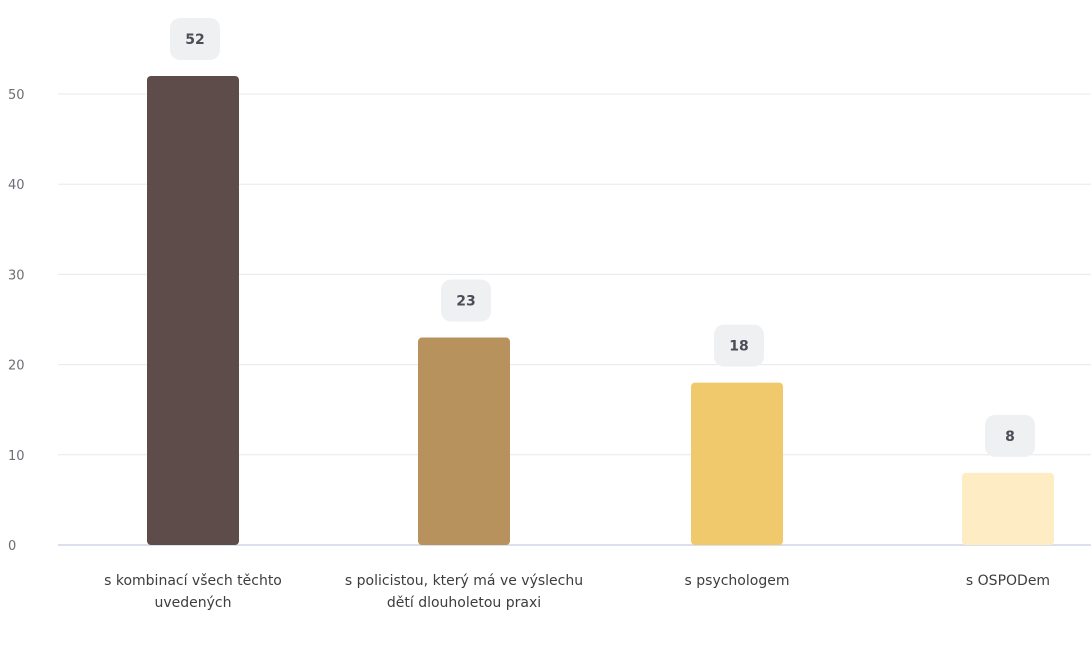  I want to click on y-tick-label: 40, so click(16, 185).